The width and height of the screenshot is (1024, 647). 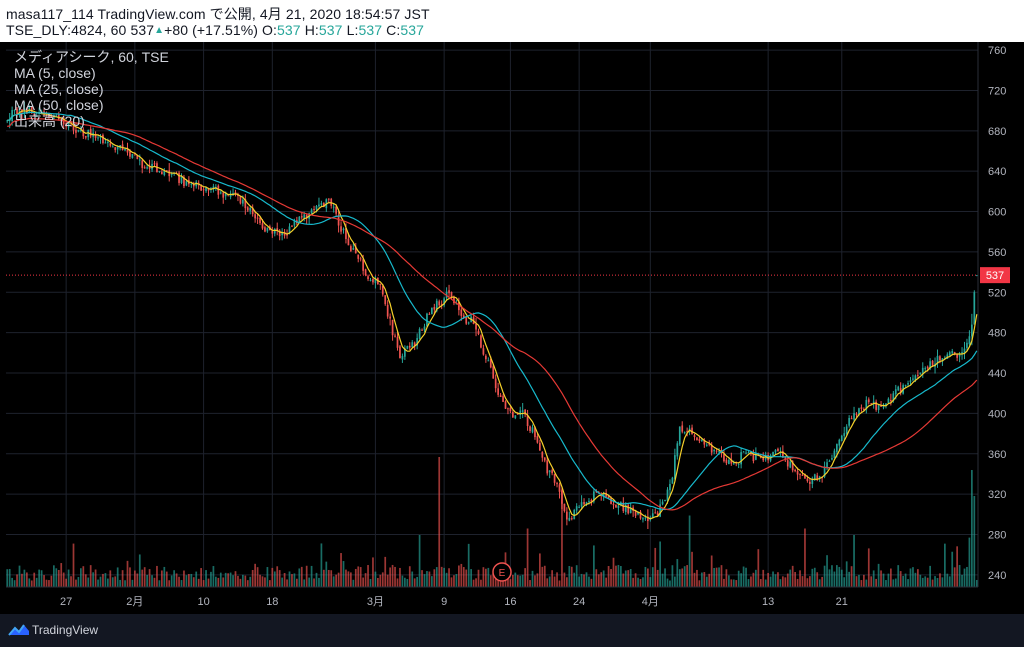 I want to click on time-axis: 27 2月 10 18 3月 9 16 24 4月 13 21, so click(x=492, y=597).